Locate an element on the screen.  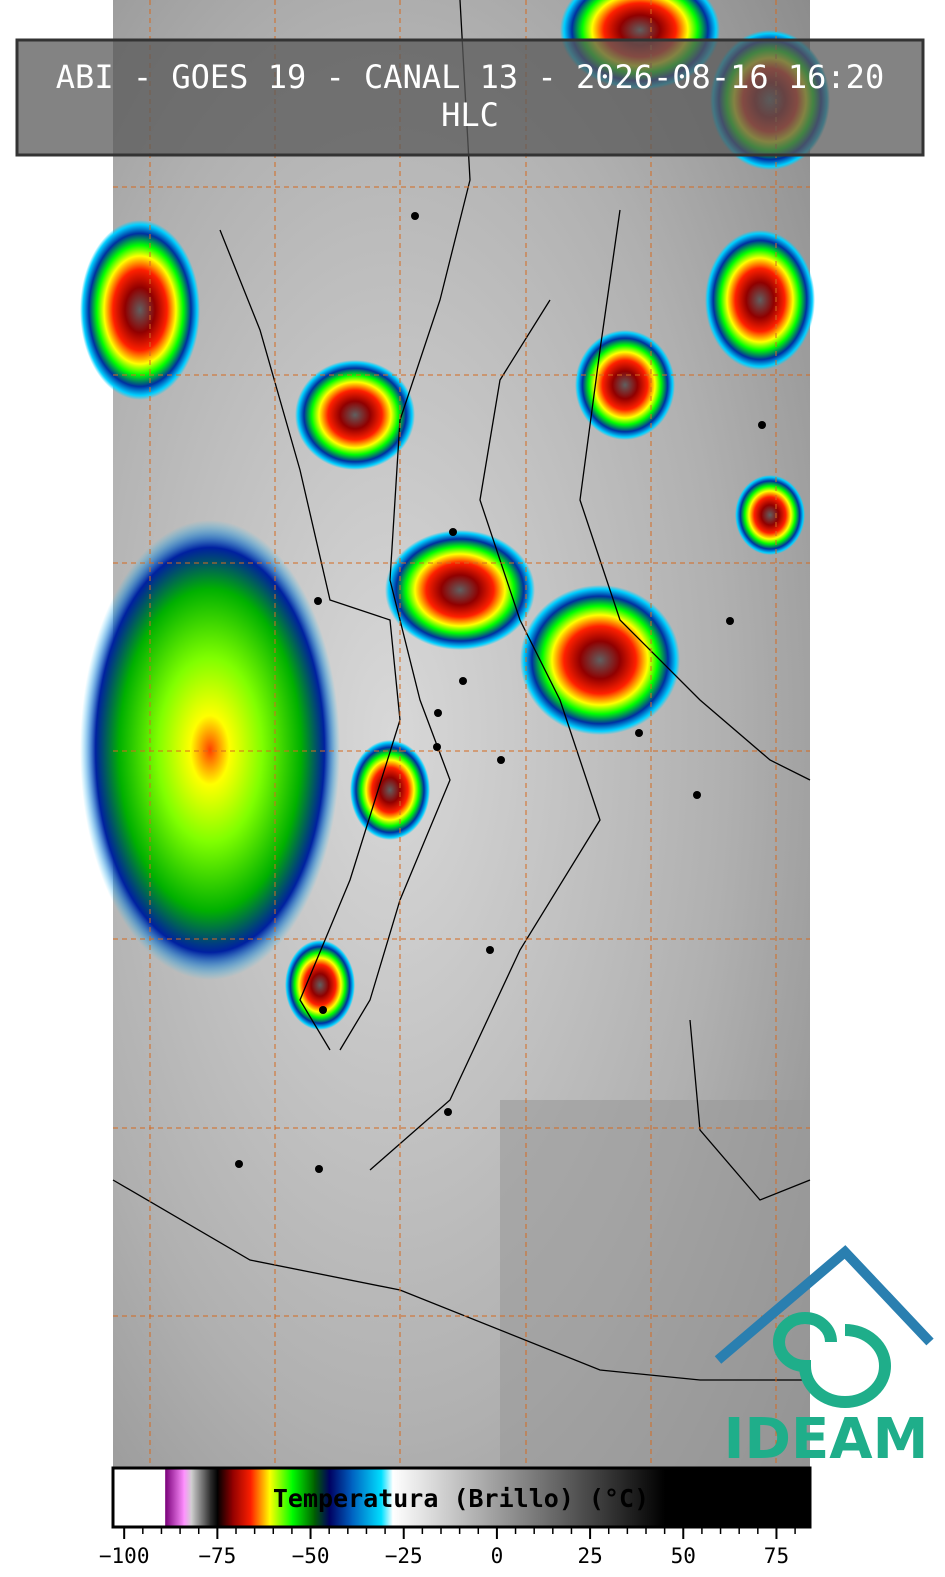
tick-label: 75 is located at coordinates (776, 1556).